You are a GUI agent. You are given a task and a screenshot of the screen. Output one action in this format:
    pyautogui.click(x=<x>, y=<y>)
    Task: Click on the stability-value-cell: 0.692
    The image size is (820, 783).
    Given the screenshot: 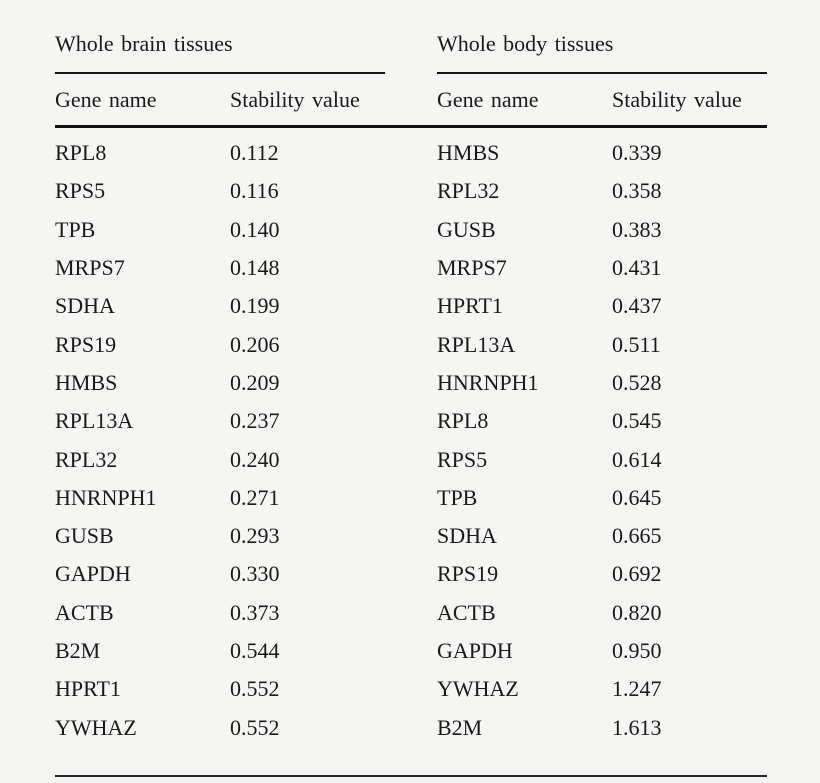 What is the action you would take?
    pyautogui.click(x=637, y=574)
    